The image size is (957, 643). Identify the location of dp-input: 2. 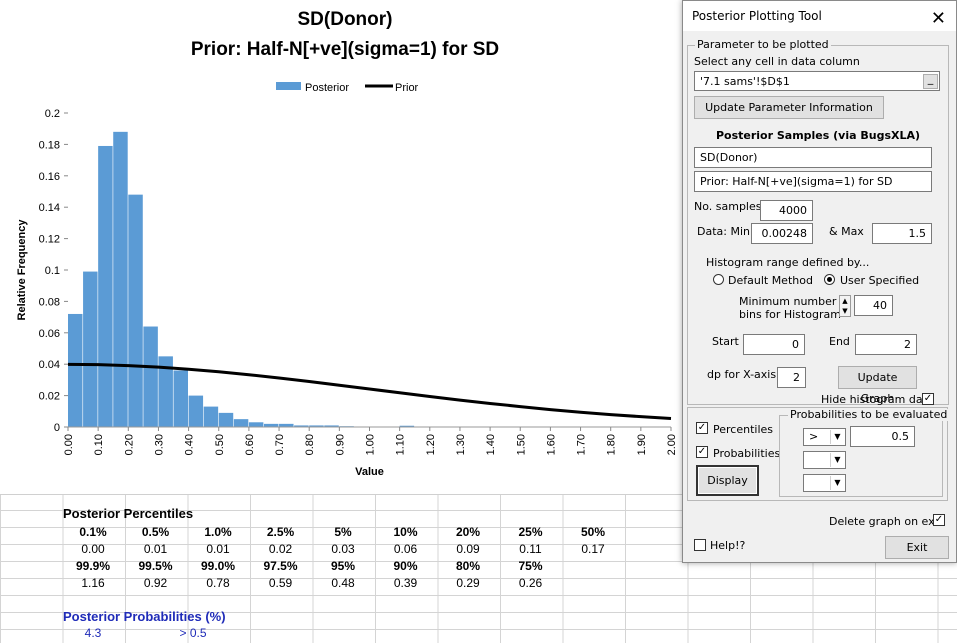
(791, 377).